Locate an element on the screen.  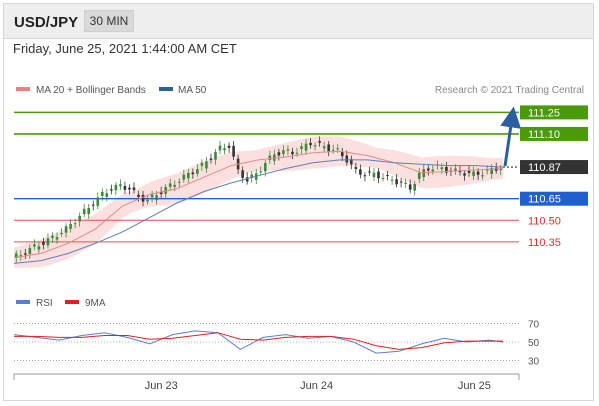
chart-header: USD/JPY 30 MIN is located at coordinates (298, 21).